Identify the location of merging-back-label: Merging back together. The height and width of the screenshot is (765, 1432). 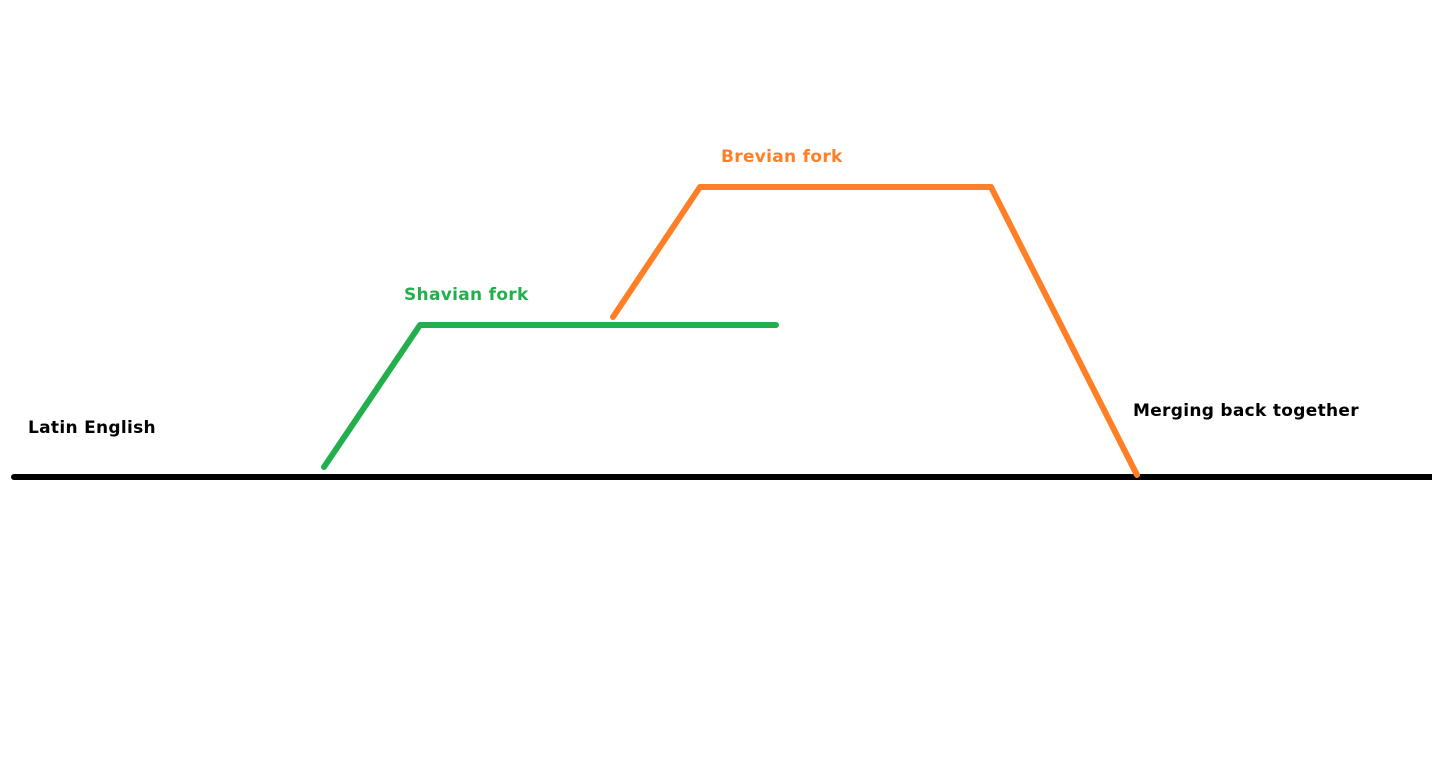
(1246, 411).